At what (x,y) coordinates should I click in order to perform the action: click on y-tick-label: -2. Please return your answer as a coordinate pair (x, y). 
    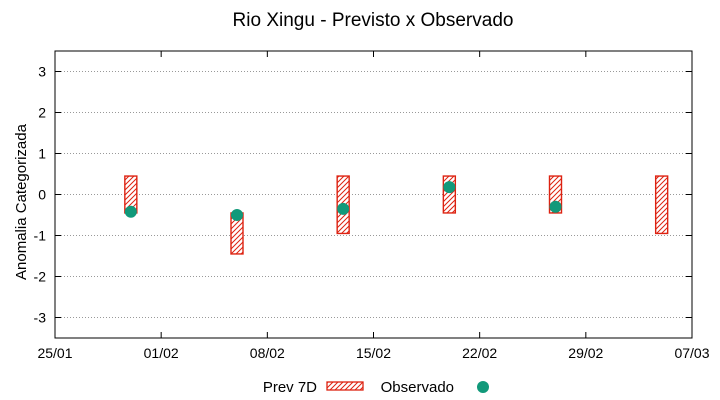
    Looking at the image, I should click on (40, 277).